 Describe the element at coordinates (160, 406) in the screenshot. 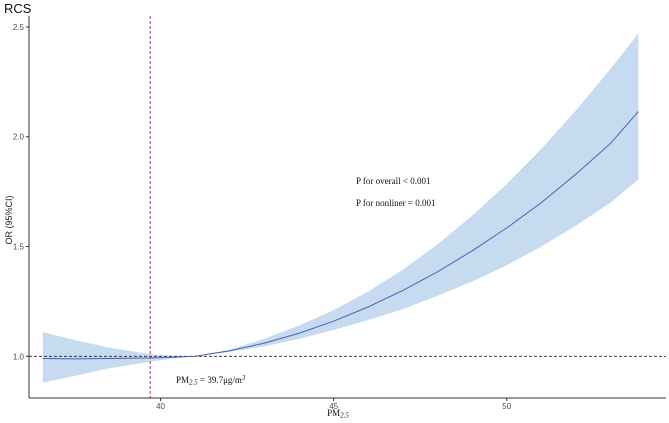

I see `x-tick-label: 40` at that location.